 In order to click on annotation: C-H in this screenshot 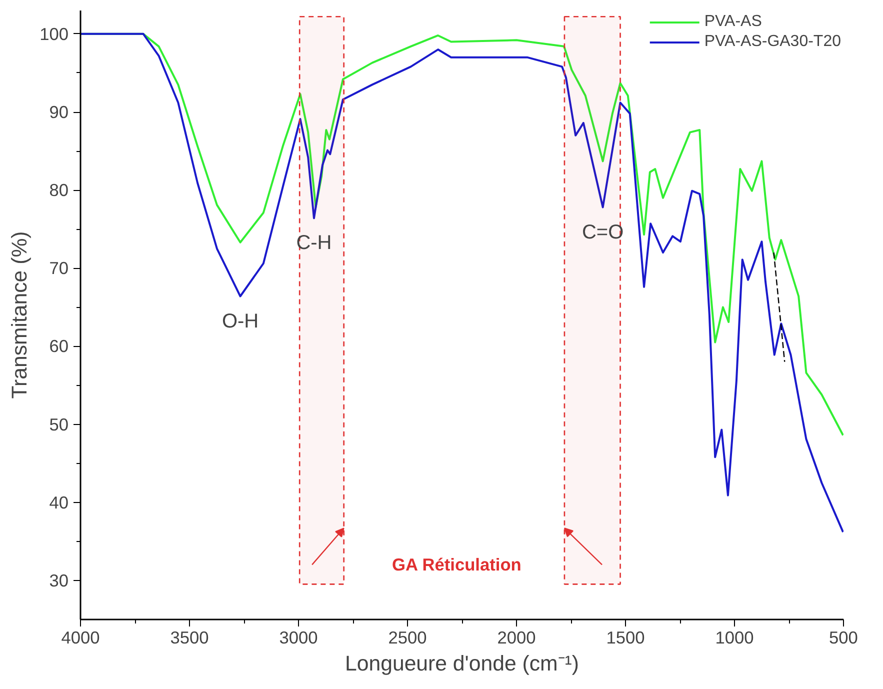, I will do `click(314, 243)`.